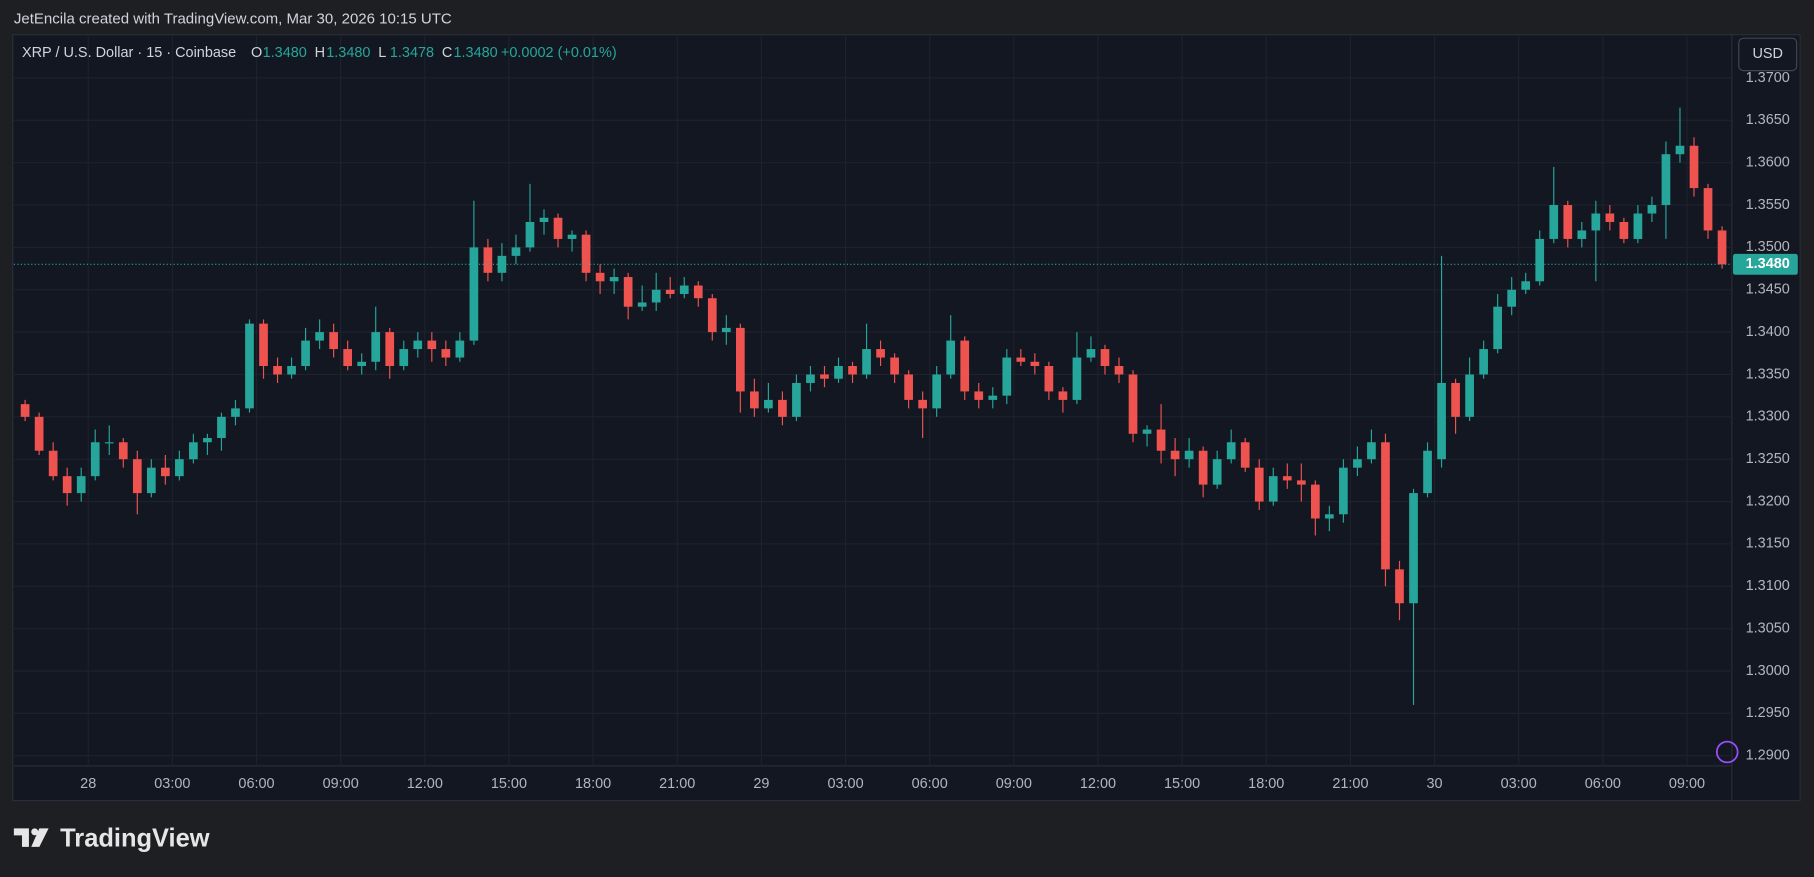 This screenshot has height=877, width=1814. What do you see at coordinates (1768, 332) in the screenshot?
I see `y-tick-label: 1.3400` at bounding box center [1768, 332].